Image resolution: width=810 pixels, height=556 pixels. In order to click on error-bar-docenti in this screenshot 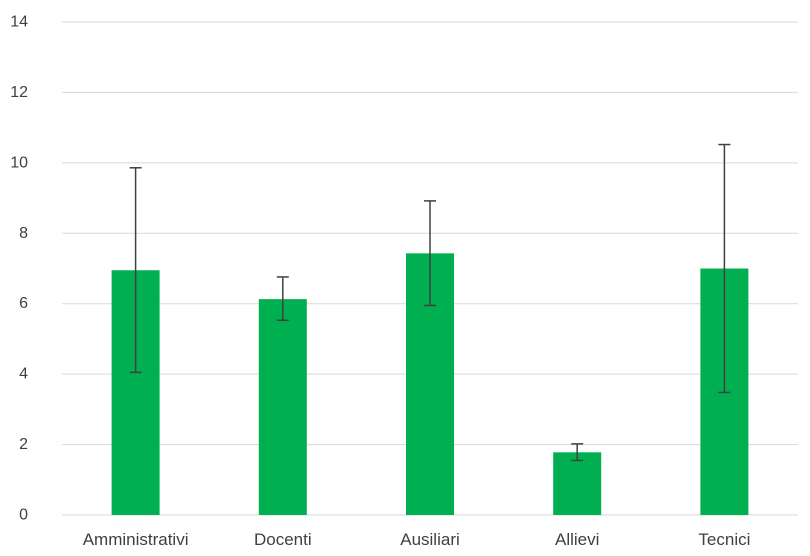, I will do `click(282, 299)`.